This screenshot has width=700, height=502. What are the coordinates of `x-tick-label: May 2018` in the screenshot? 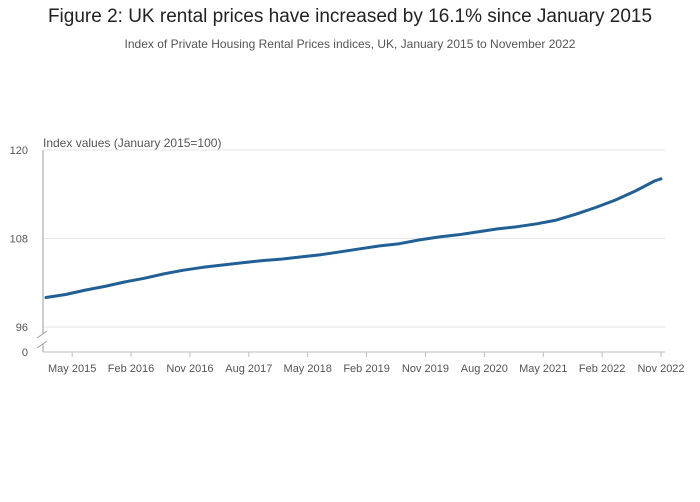 It's located at (308, 369).